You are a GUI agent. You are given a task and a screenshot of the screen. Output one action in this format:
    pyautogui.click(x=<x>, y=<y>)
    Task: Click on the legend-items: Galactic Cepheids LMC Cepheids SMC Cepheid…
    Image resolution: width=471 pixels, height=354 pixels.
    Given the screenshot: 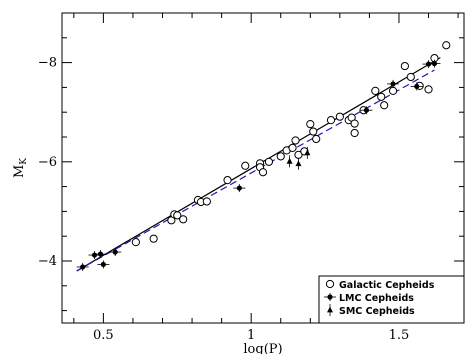 What is the action you would take?
    pyautogui.click(x=379, y=298)
    